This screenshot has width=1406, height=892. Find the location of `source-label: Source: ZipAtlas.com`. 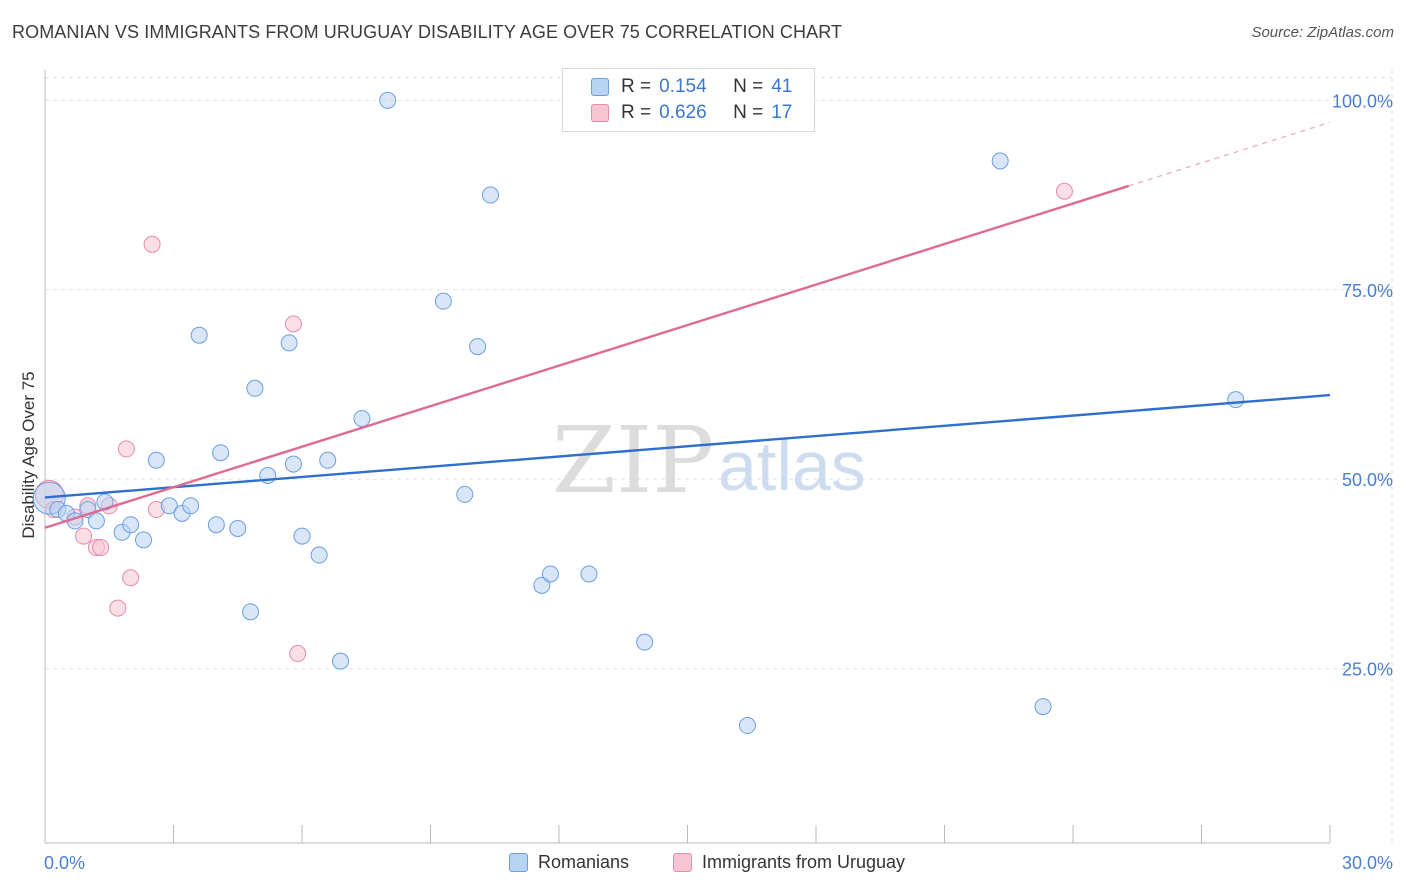

source-label: Source: ZipAtlas.com is located at coordinates (1322, 32).